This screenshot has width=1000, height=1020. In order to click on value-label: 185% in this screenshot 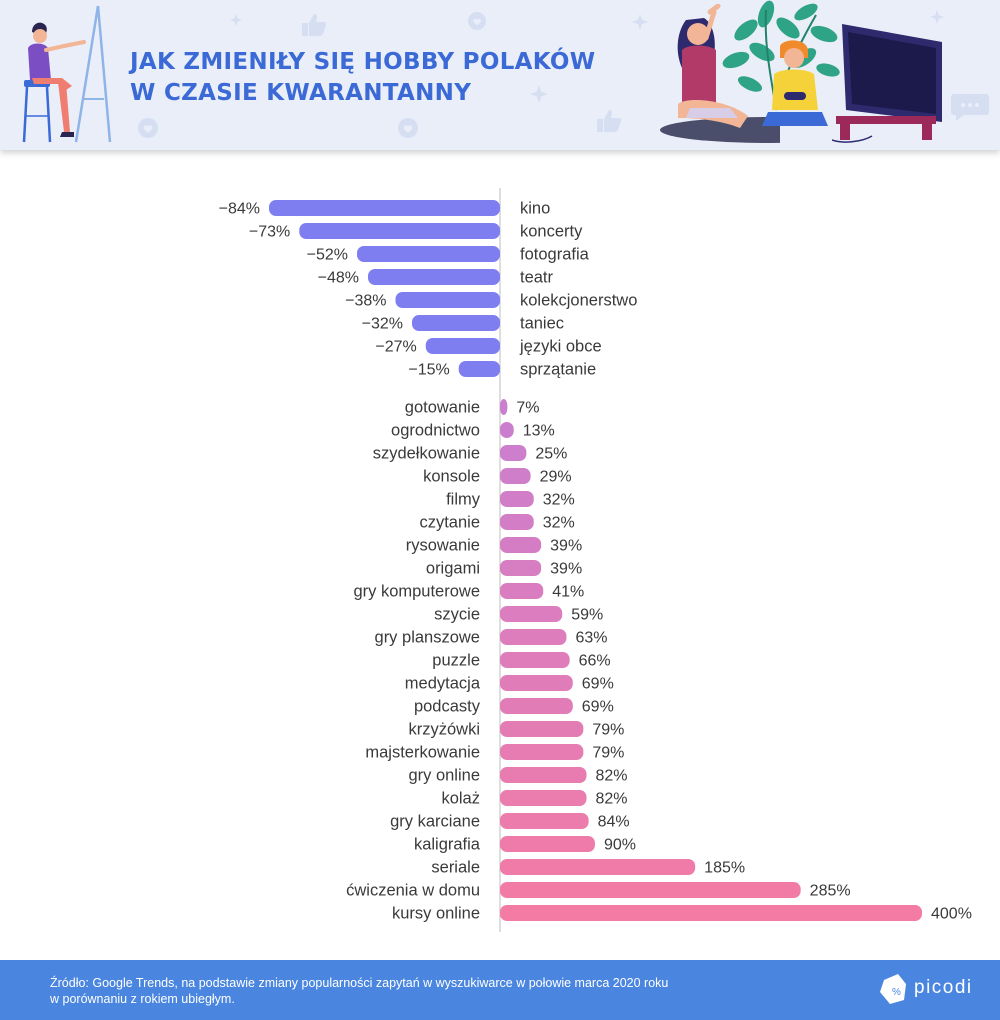, I will do `click(724, 868)`.